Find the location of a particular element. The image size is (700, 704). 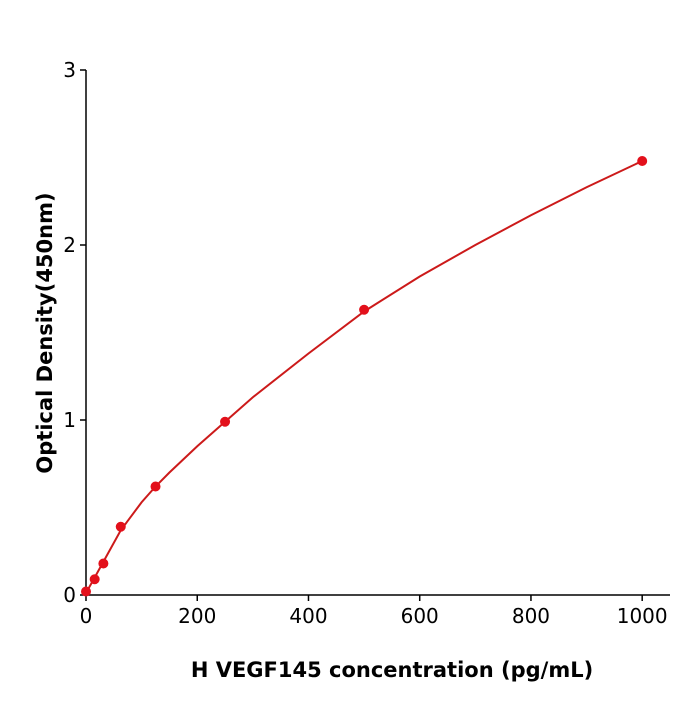

y-tick-label: 1 is located at coordinates (69, 420).